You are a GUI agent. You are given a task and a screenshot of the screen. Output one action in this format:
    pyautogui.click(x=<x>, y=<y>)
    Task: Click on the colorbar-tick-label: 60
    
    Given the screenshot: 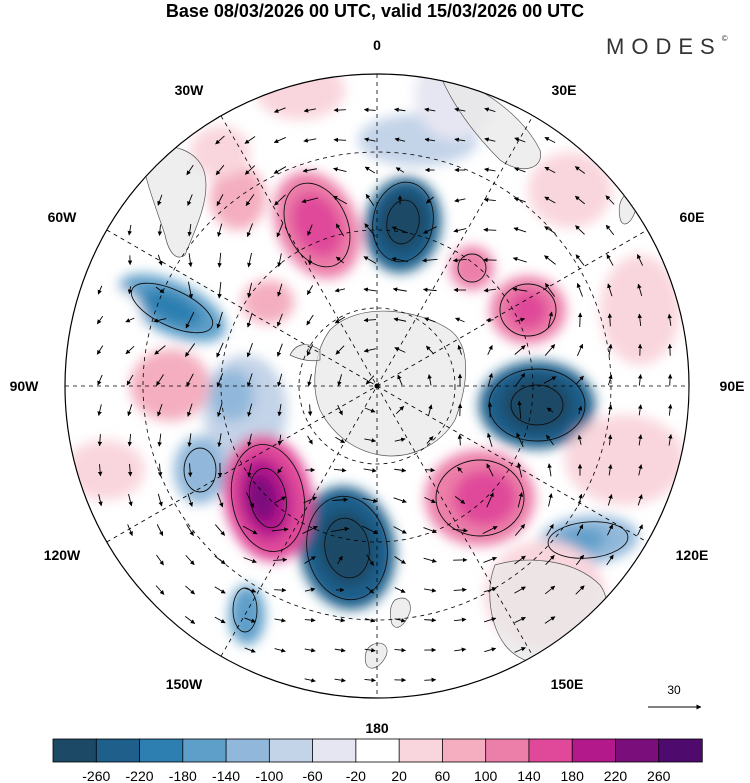 What is the action you would take?
    pyautogui.click(x=443, y=775)
    